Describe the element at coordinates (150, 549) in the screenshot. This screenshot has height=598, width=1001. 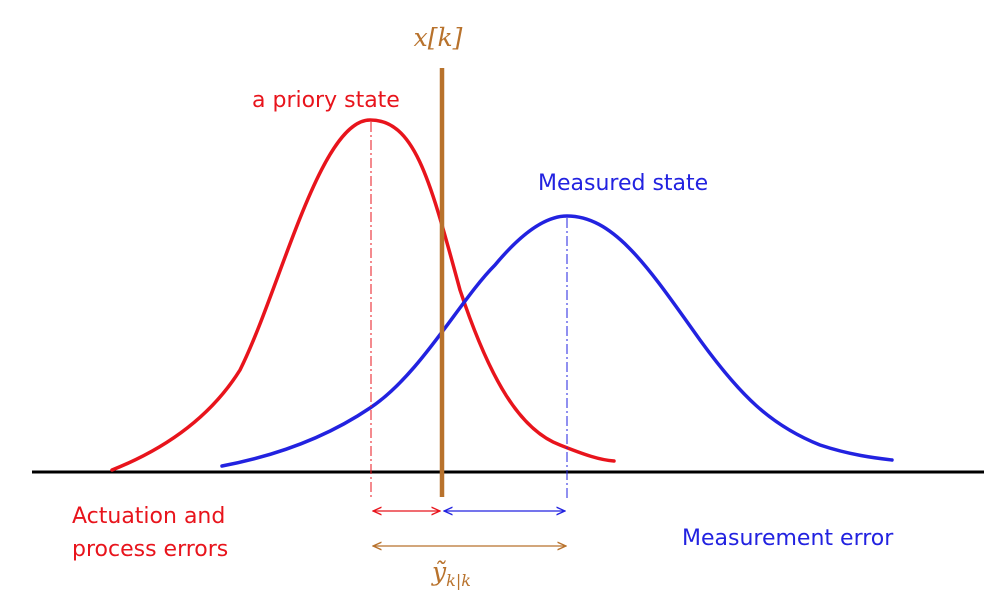
I see `actuation-errors-label-line2: process errors` at that location.